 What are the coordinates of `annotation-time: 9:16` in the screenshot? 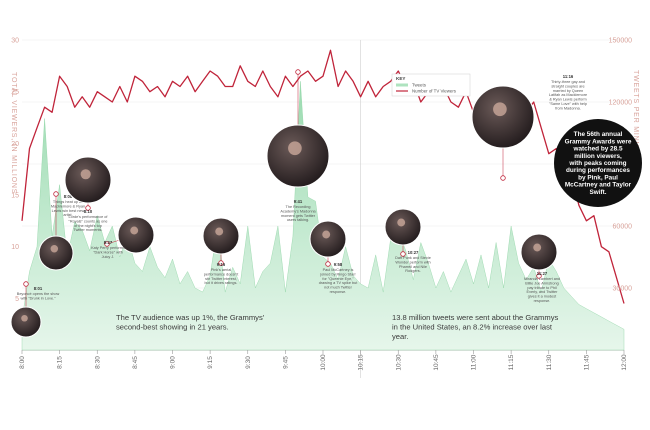 It's located at (221, 264).